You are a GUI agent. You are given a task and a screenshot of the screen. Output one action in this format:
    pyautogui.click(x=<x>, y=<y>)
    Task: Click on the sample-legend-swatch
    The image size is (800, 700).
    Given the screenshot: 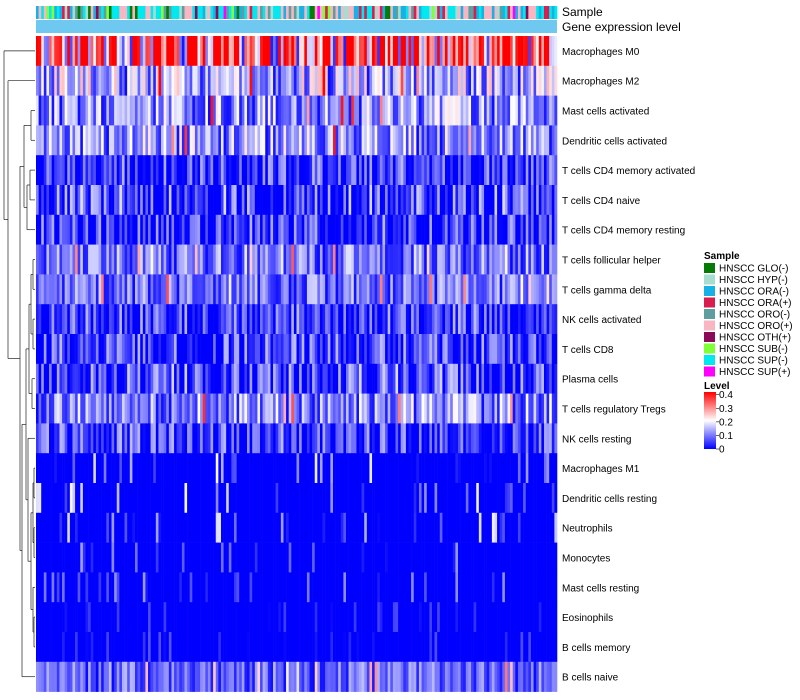 What is the action you would take?
    pyautogui.click(x=709, y=291)
    